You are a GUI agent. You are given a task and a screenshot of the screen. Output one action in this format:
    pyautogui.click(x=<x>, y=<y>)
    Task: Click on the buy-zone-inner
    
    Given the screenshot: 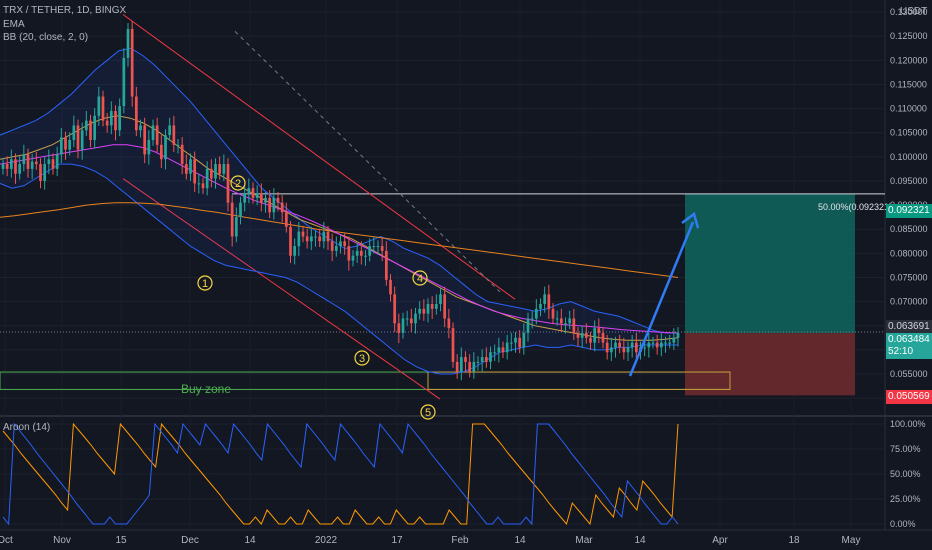 What is the action you would take?
    pyautogui.click(x=579, y=380)
    